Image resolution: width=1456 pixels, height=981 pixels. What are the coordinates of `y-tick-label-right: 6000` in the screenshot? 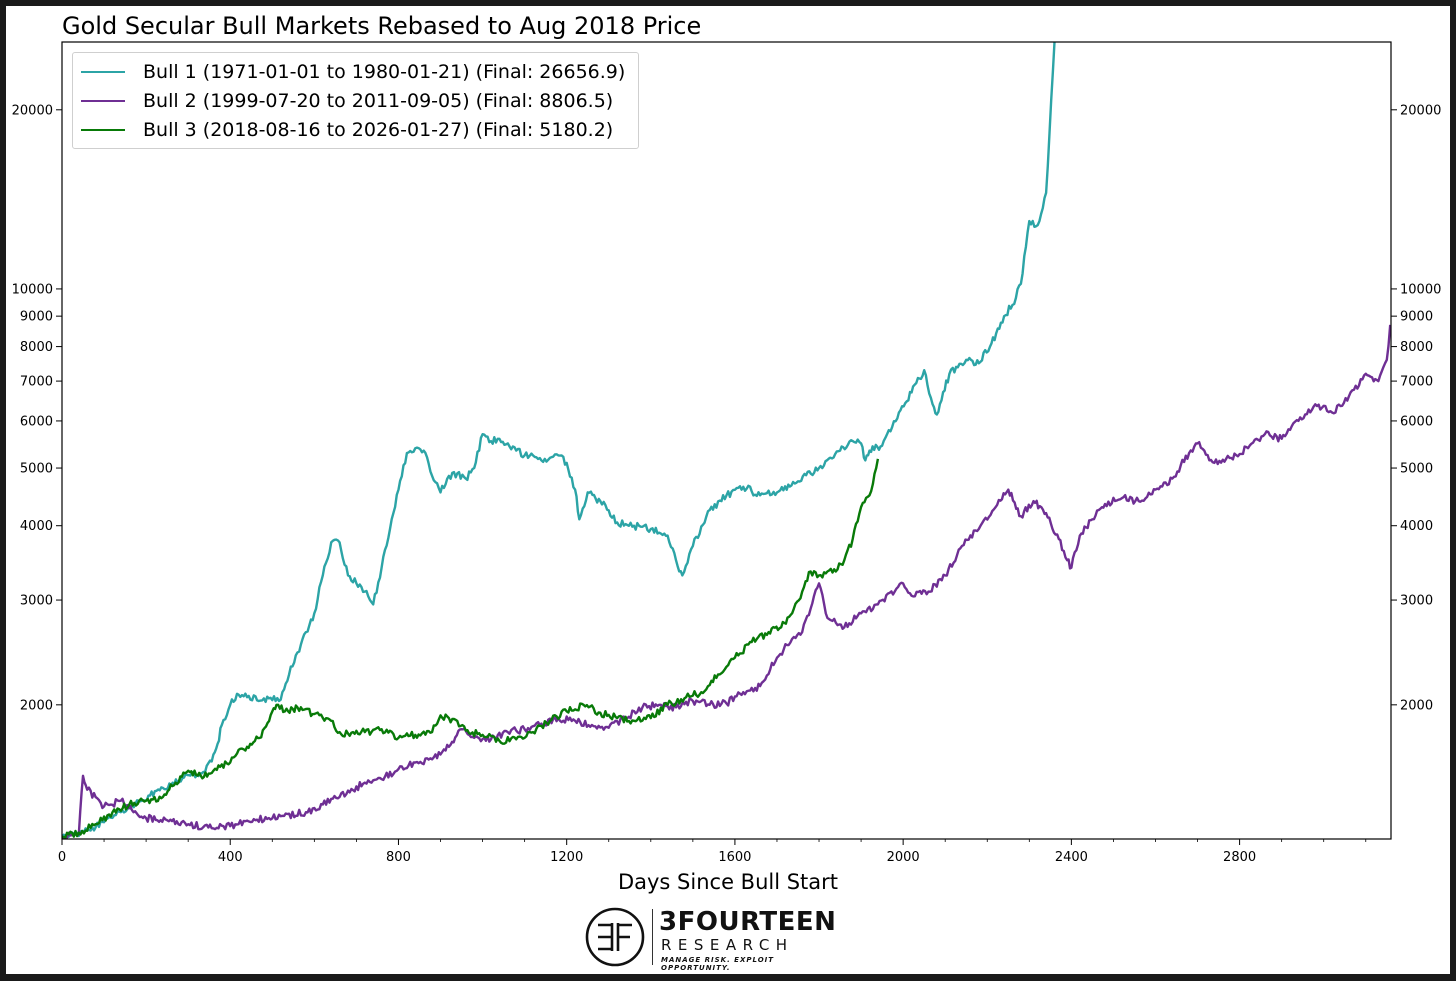 It's located at (1416, 421).